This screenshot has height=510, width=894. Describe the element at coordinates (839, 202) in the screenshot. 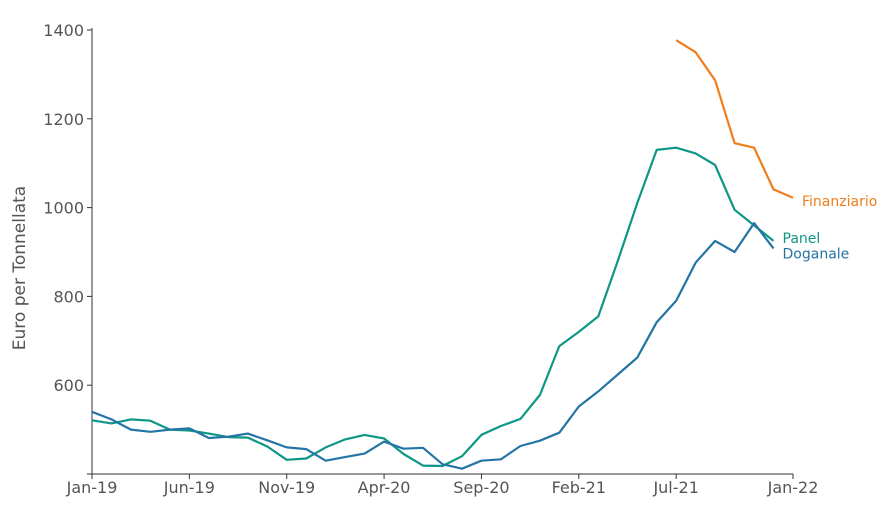

I see `series-label-finanziario: Finanziario` at that location.